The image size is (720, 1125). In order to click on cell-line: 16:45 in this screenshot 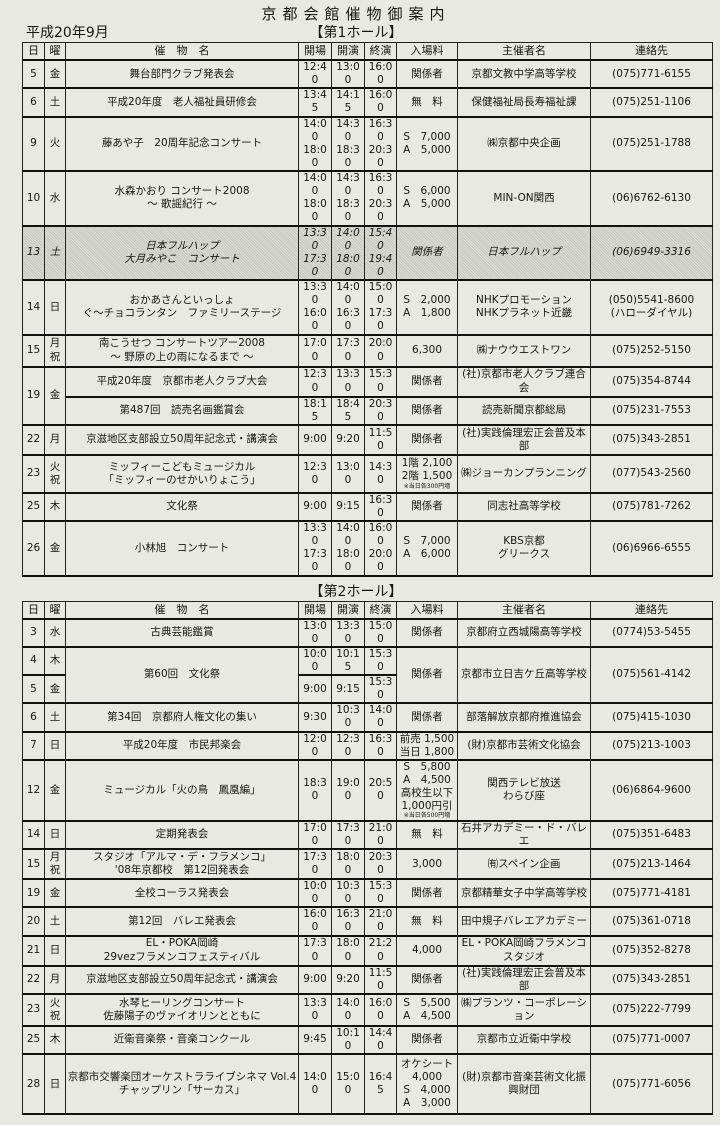, I will do `click(380, 1083)`.